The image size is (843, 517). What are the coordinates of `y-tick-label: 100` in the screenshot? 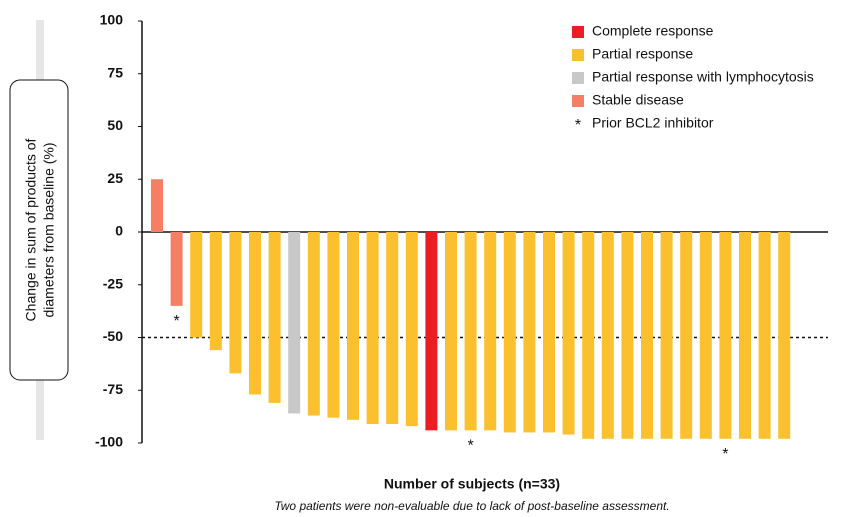 It's located at (112, 20).